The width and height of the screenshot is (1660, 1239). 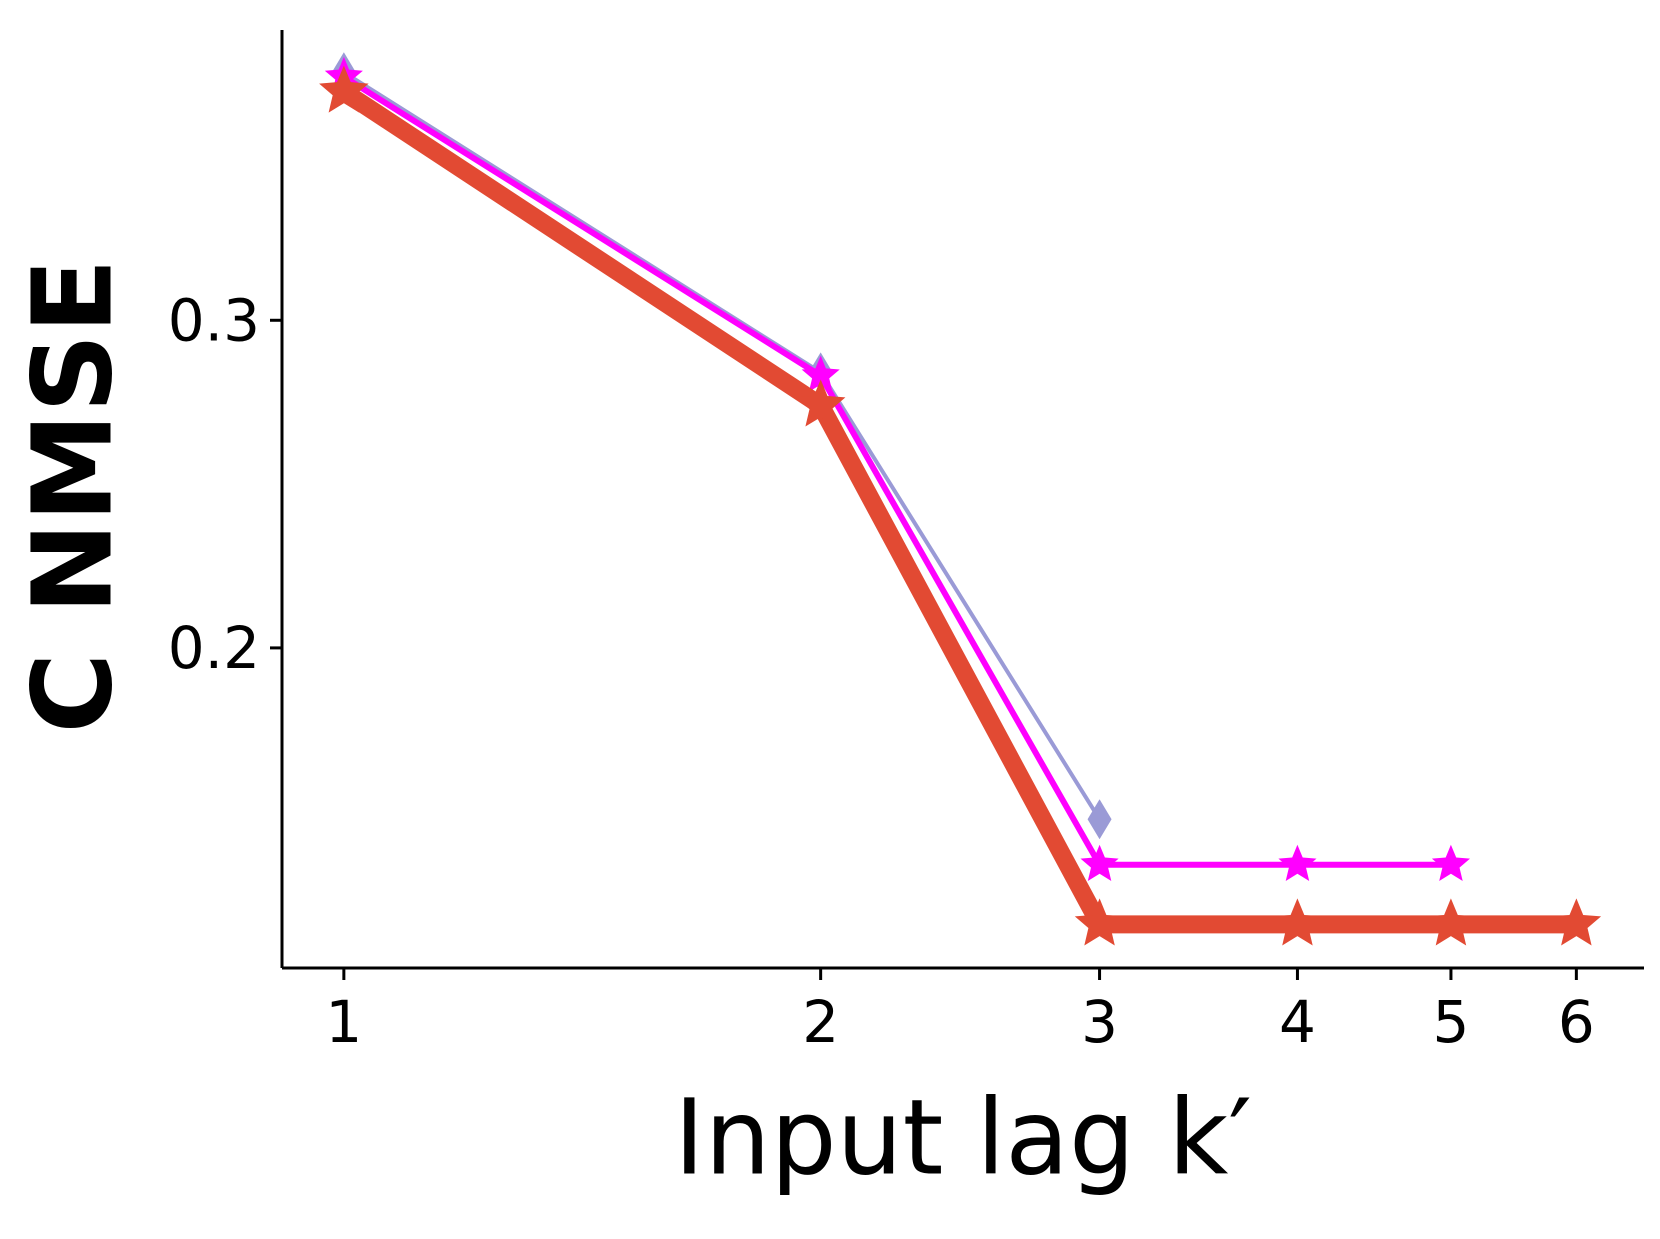 What do you see at coordinates (214, 320) in the screenshot?
I see `y-tick-label: 0.3` at bounding box center [214, 320].